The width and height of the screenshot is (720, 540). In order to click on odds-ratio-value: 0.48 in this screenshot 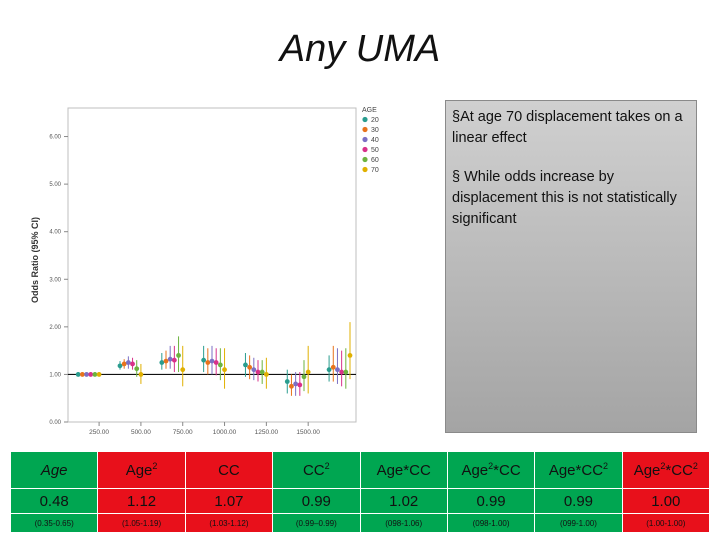, I will do `click(54, 501)`.